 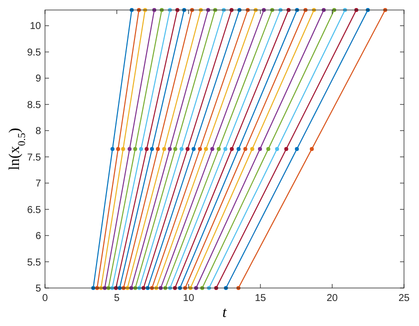 I want to click on y-tick-label: 8.5, so click(x=34, y=105).